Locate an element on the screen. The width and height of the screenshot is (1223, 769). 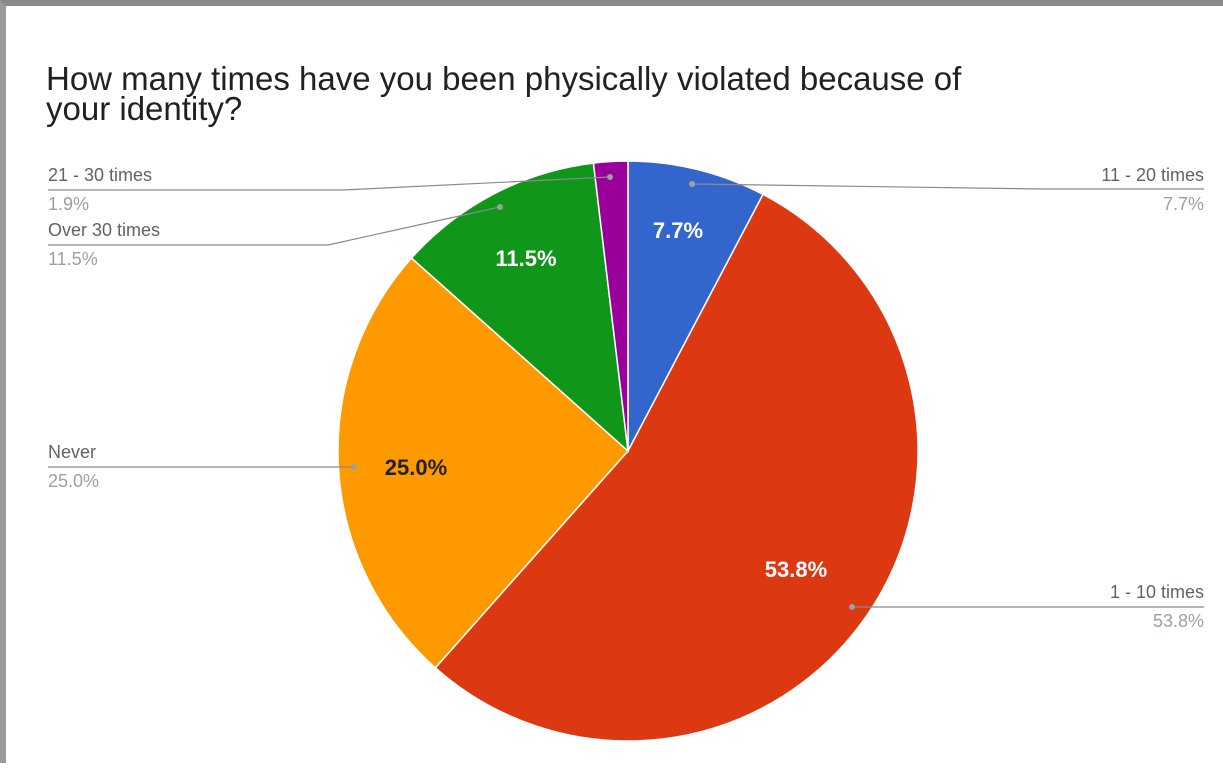
chart-title-line: your identity? is located at coordinates (144, 108).